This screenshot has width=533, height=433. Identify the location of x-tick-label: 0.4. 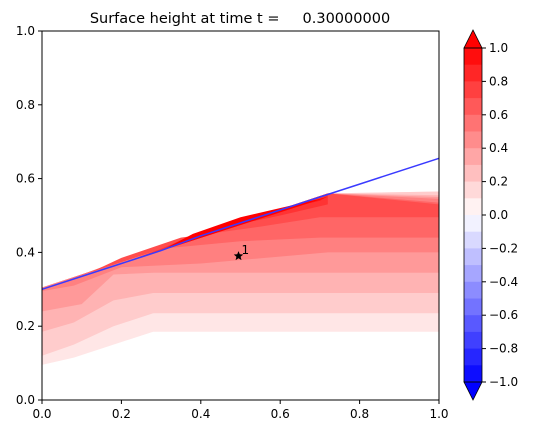
(200, 414).